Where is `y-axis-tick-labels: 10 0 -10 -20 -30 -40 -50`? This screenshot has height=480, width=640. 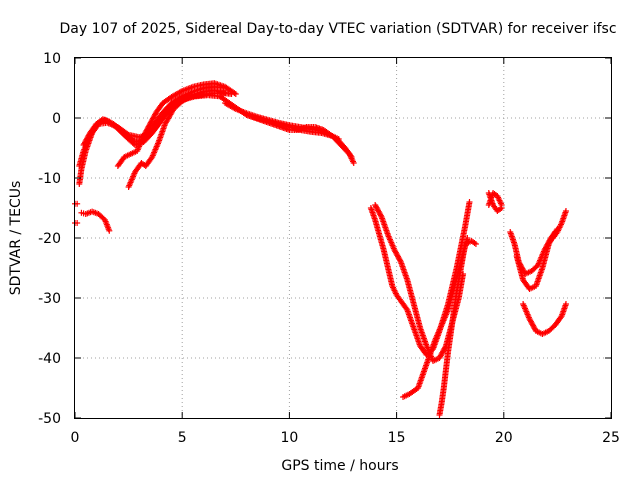 y-axis-tick-labels: 10 0 -10 -20 -30 -40 -50 is located at coordinates (49, 239).